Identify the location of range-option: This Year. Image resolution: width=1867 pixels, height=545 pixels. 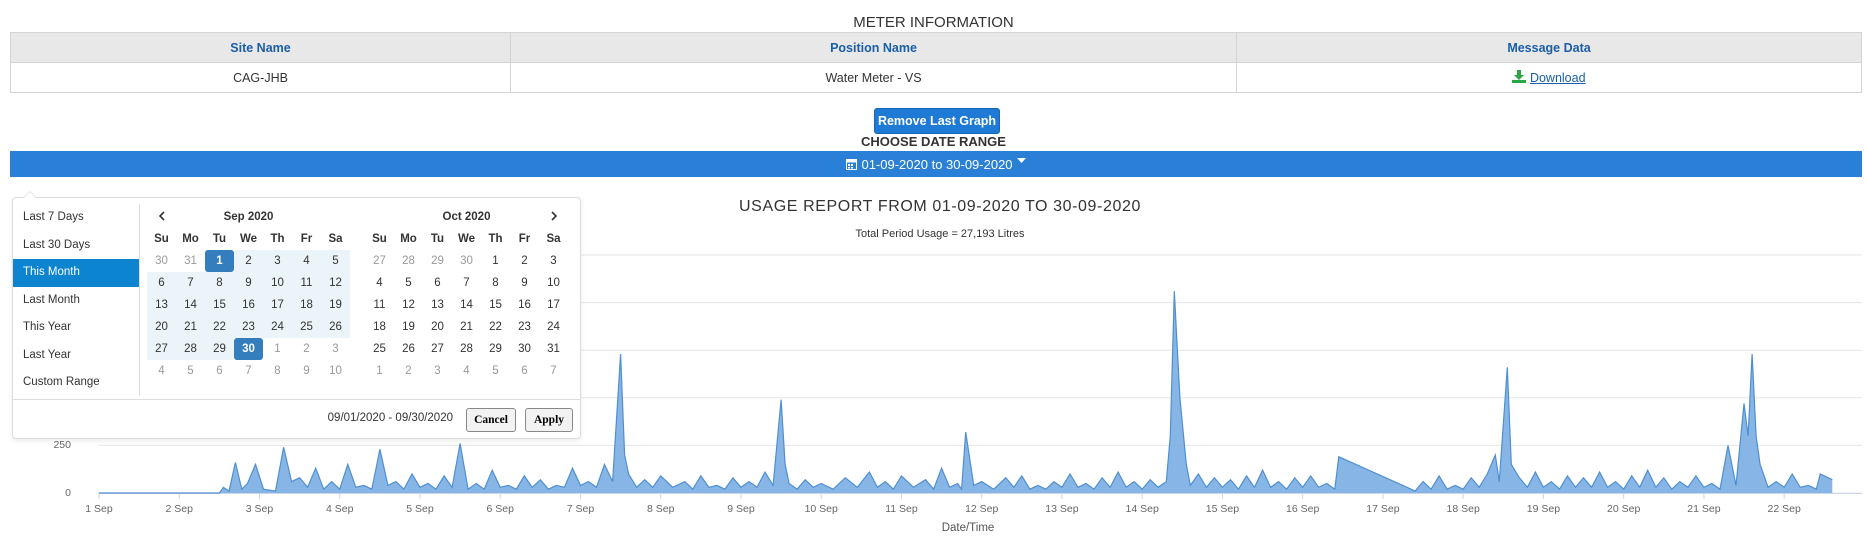
(47, 327).